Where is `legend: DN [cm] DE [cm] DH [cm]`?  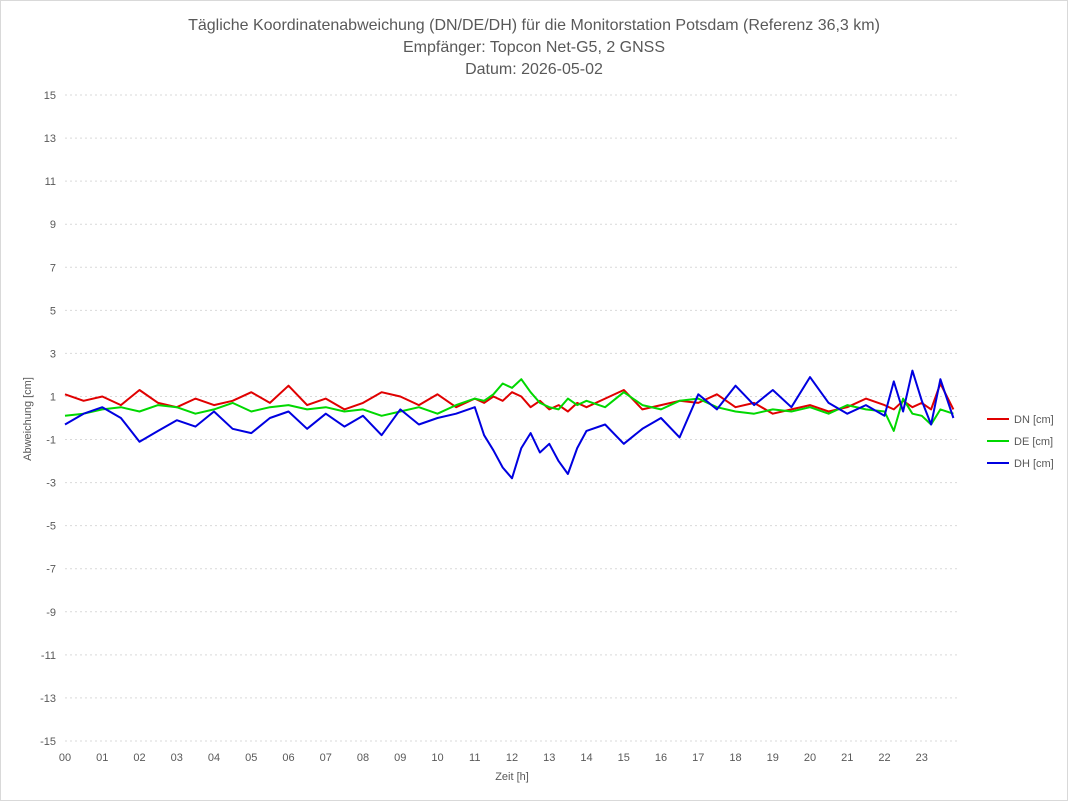 legend: DN [cm] DE [cm] DH [cm] is located at coordinates (1020, 442).